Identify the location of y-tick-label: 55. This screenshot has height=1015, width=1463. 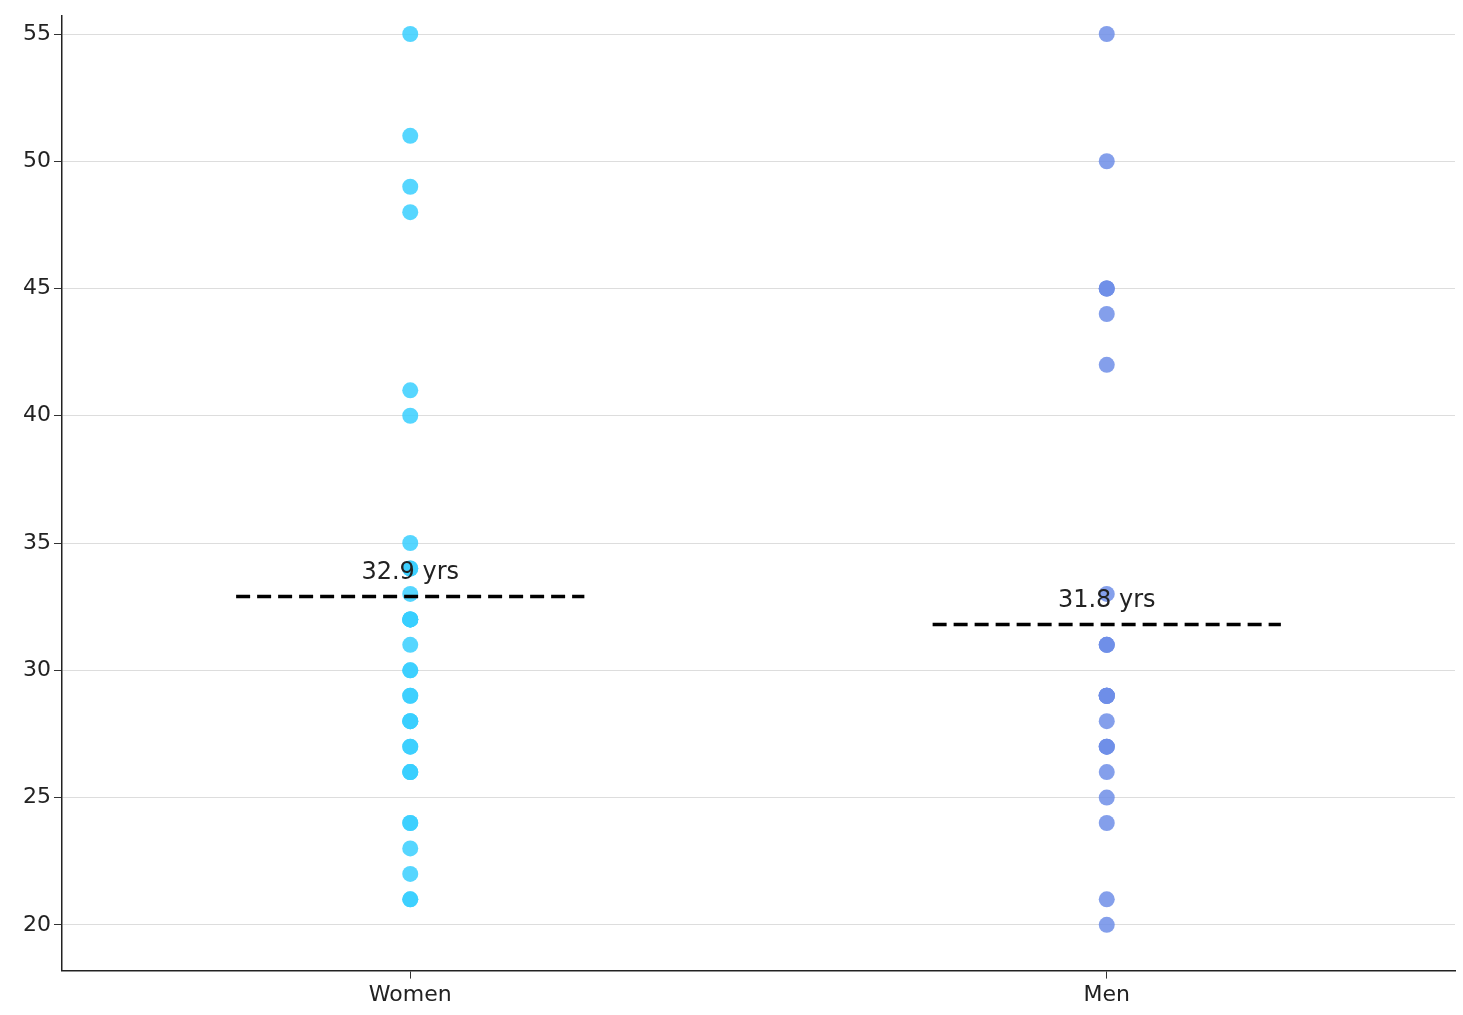
(36, 32).